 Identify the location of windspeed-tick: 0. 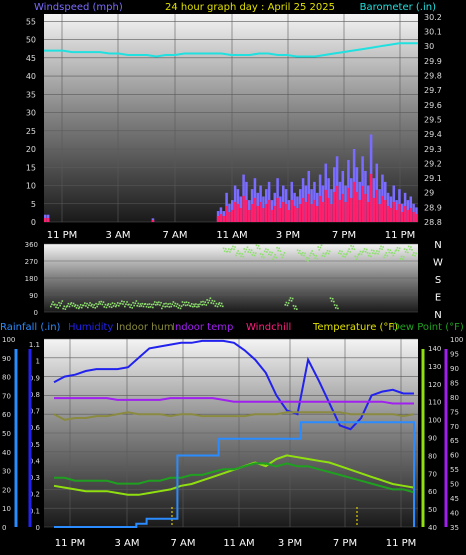
(33, 222).